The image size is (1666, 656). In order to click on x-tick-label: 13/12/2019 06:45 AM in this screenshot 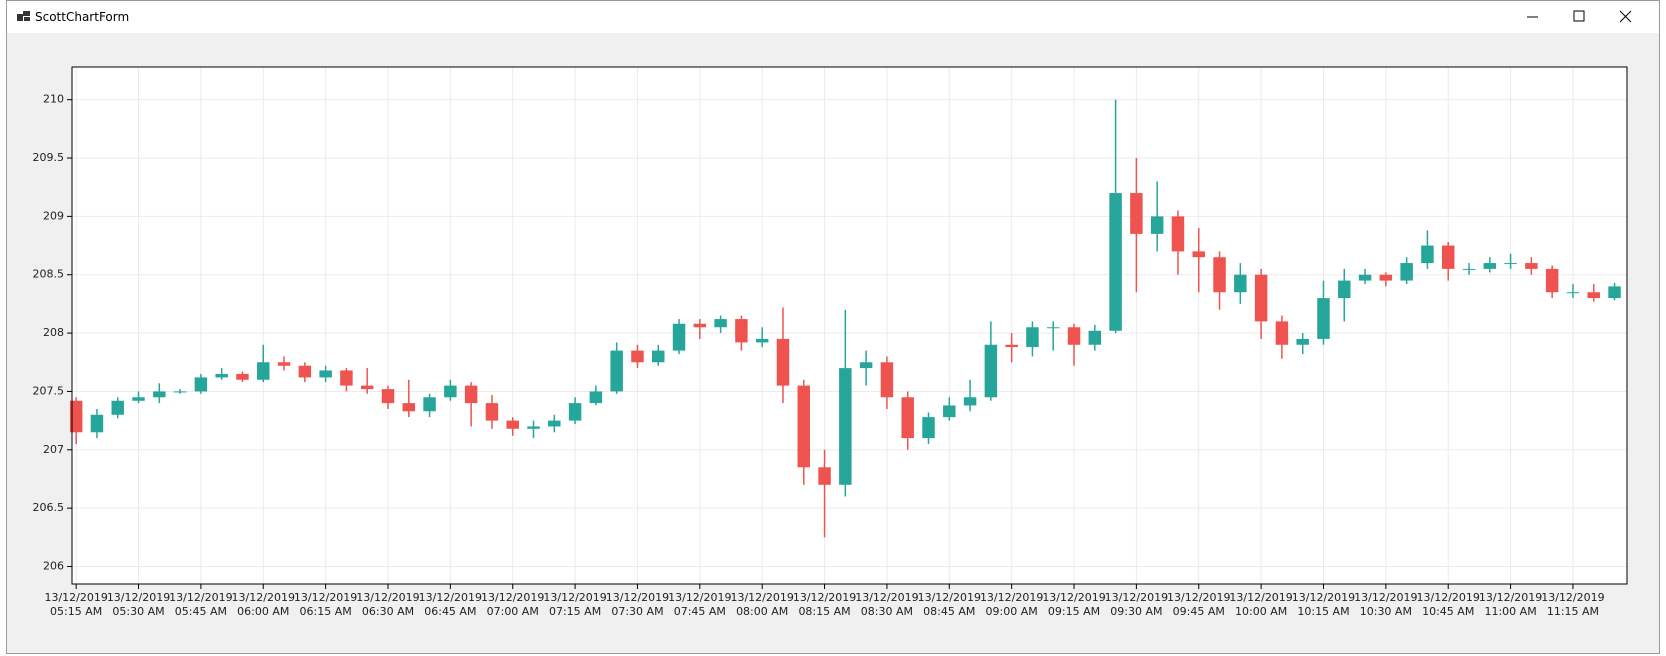, I will do `click(450, 604)`.